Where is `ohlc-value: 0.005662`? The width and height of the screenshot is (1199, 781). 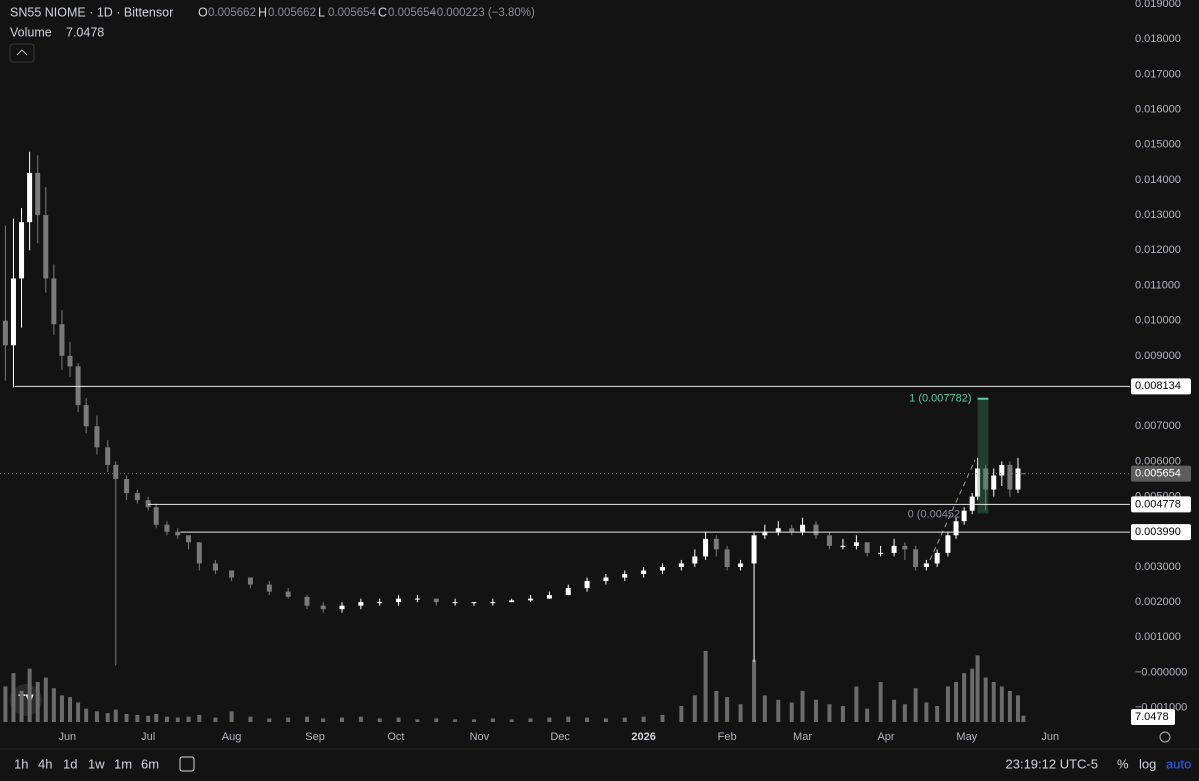 ohlc-value: 0.005662 is located at coordinates (292, 13).